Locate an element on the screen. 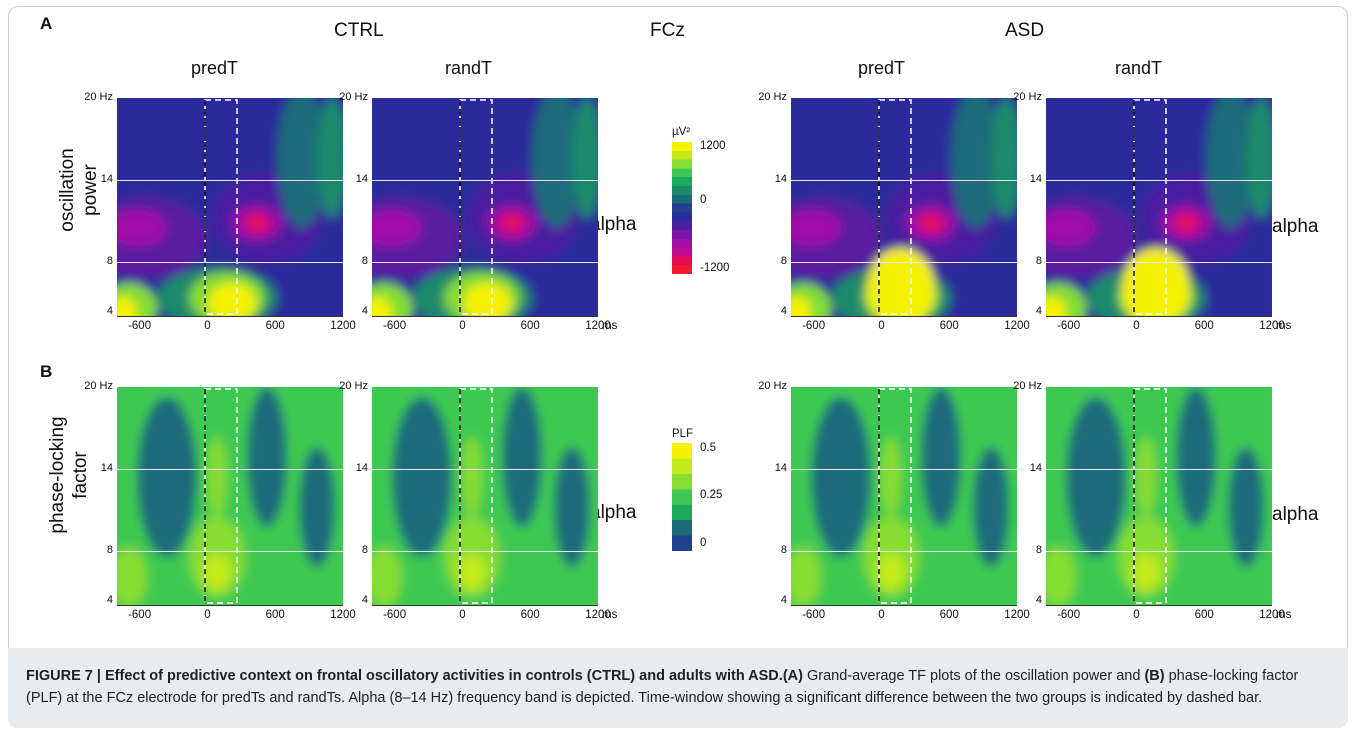 The width and height of the screenshot is (1357, 740). electrode-label: FCz is located at coordinates (667, 30).